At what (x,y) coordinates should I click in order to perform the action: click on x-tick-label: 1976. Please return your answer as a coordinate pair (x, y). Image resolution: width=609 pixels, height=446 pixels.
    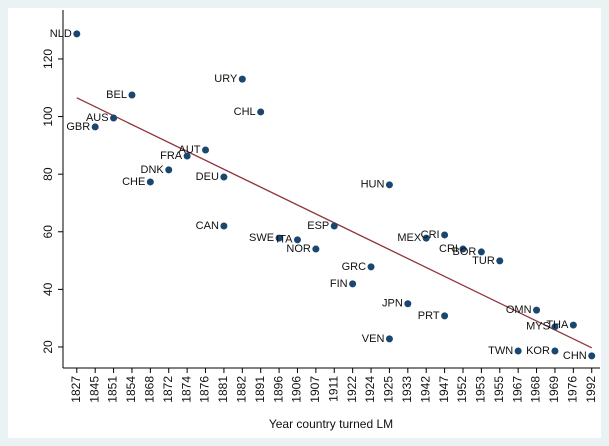
    Looking at the image, I should click on (573, 389).